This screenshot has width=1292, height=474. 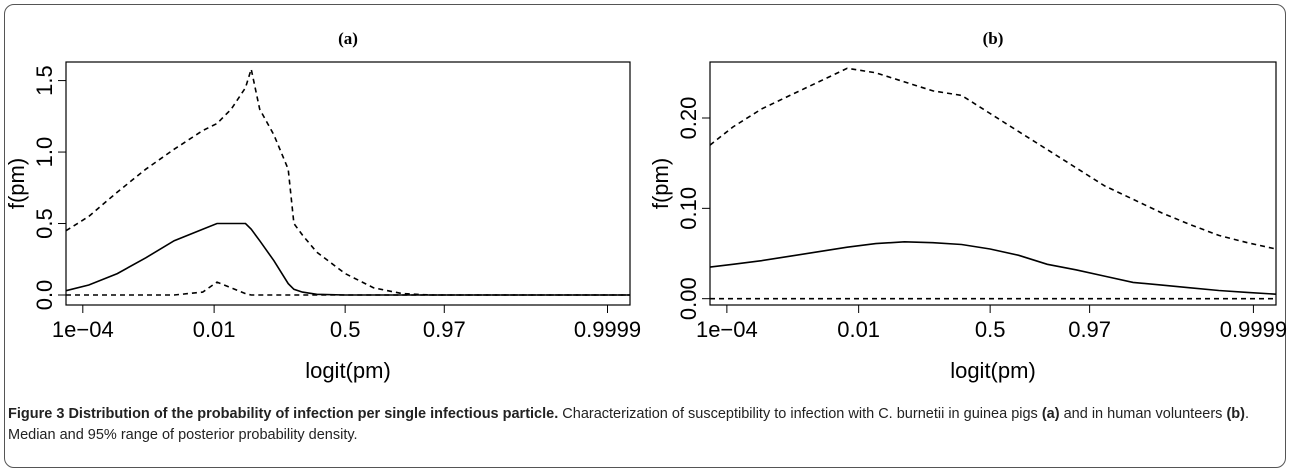 What do you see at coordinates (44, 152) in the screenshot?
I see `y-tick-label: 1.0` at bounding box center [44, 152].